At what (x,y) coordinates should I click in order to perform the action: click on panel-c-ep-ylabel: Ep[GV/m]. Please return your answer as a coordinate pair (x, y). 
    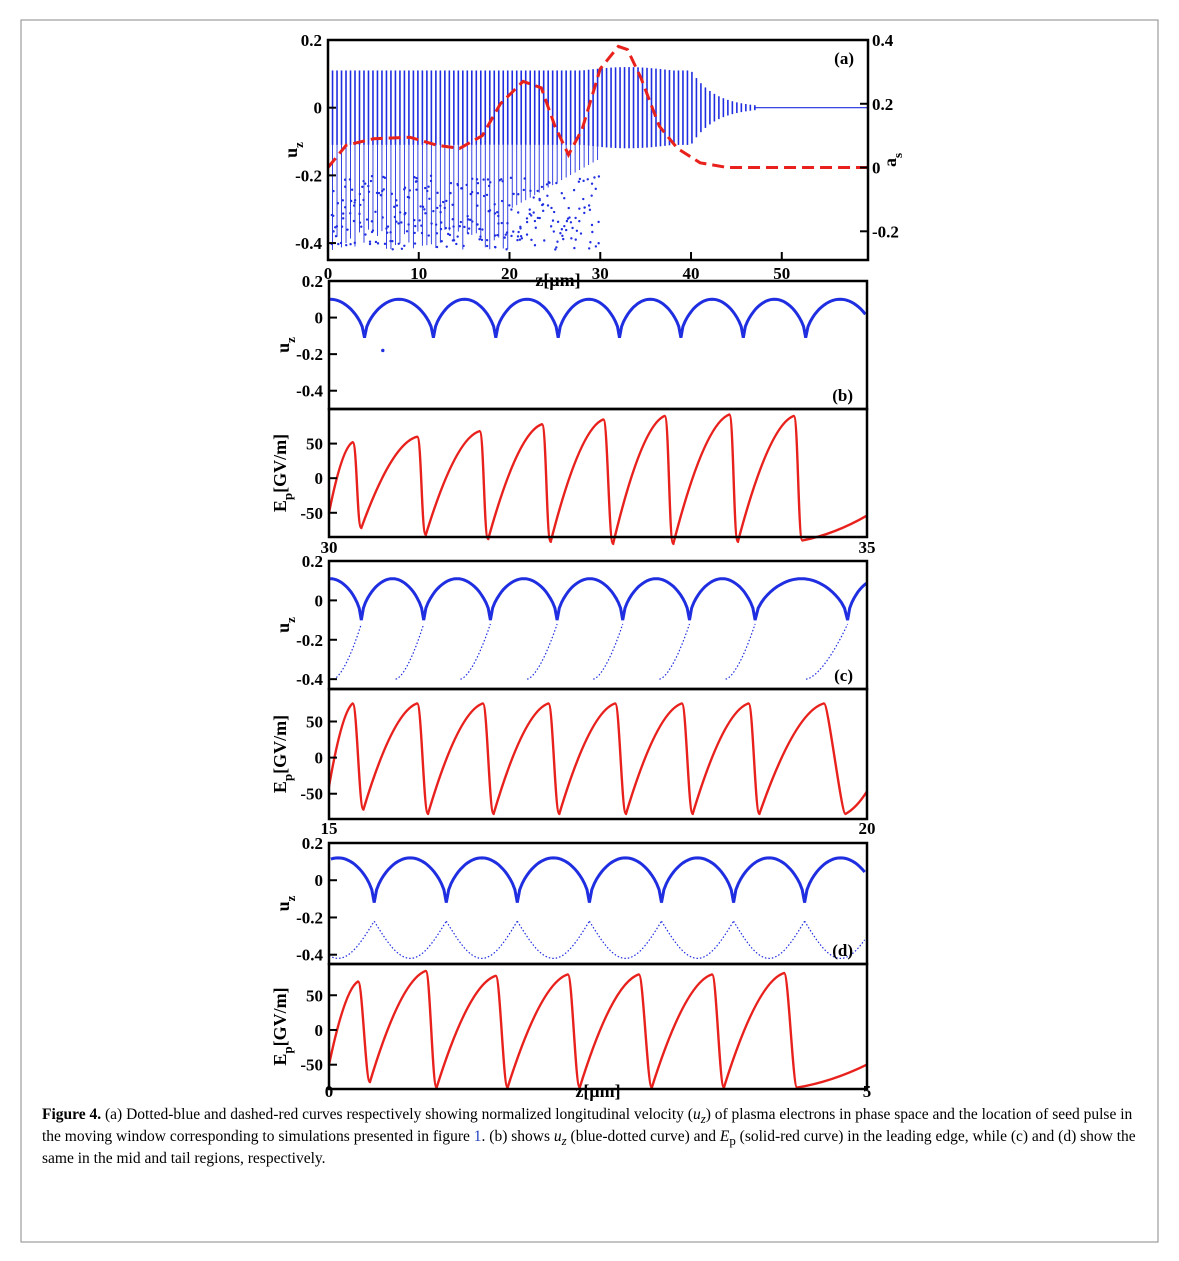
    Looking at the image, I should click on (282, 754).